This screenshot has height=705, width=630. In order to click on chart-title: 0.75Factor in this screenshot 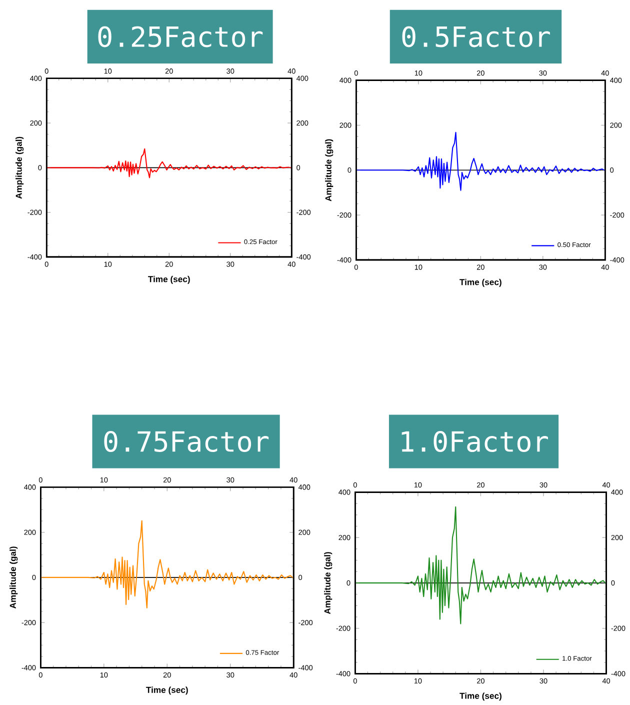, I will do `click(186, 441)`.